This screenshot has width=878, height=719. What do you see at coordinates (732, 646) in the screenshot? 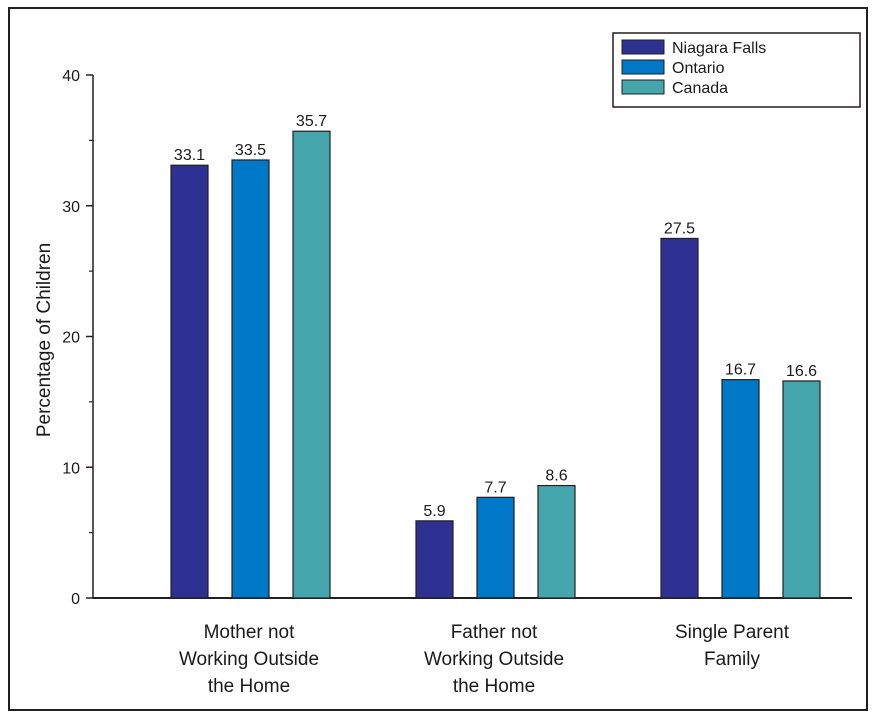
I see `x-category-label: Single Parent Family` at bounding box center [732, 646].